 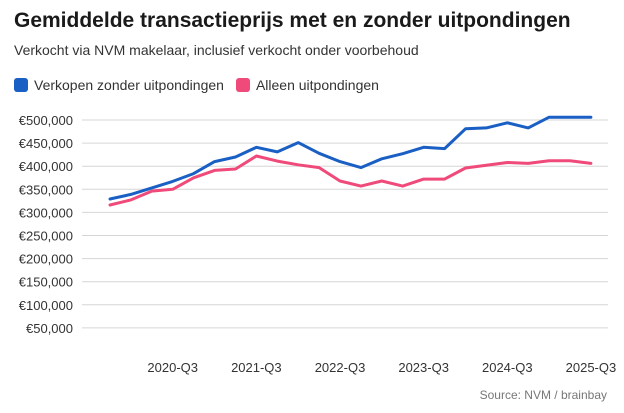 I want to click on legend-item-series-2: Alleen uitpondingen, so click(x=307, y=85).